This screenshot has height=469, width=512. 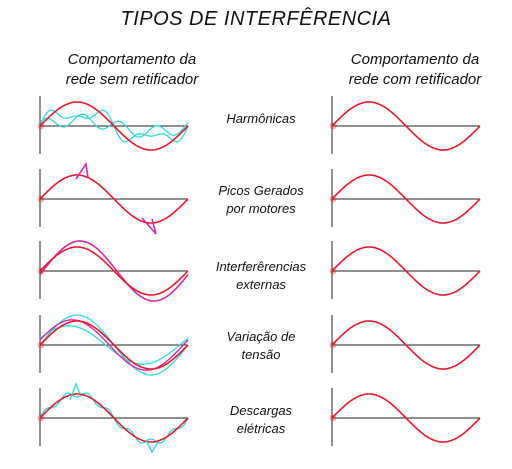 What do you see at coordinates (333, 271) in the screenshot?
I see `right-external-glow` at bounding box center [333, 271].